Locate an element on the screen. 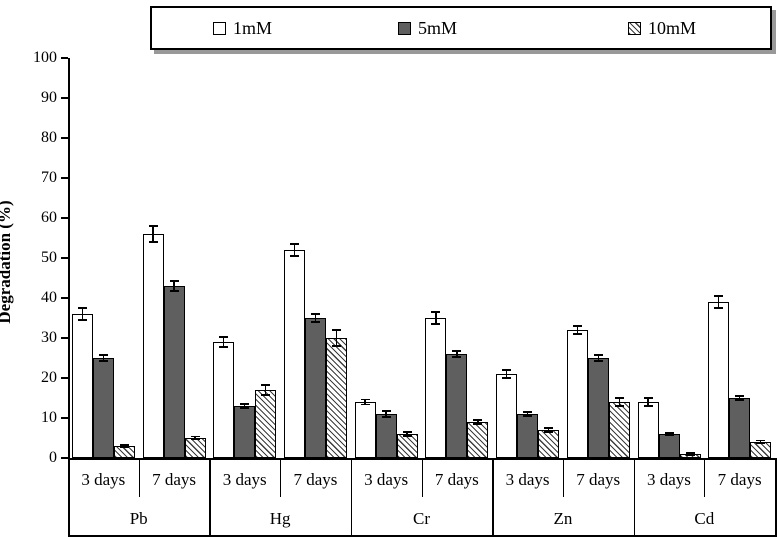 This screenshot has height=537, width=780. group-label-Zn: Zn is located at coordinates (563, 518).